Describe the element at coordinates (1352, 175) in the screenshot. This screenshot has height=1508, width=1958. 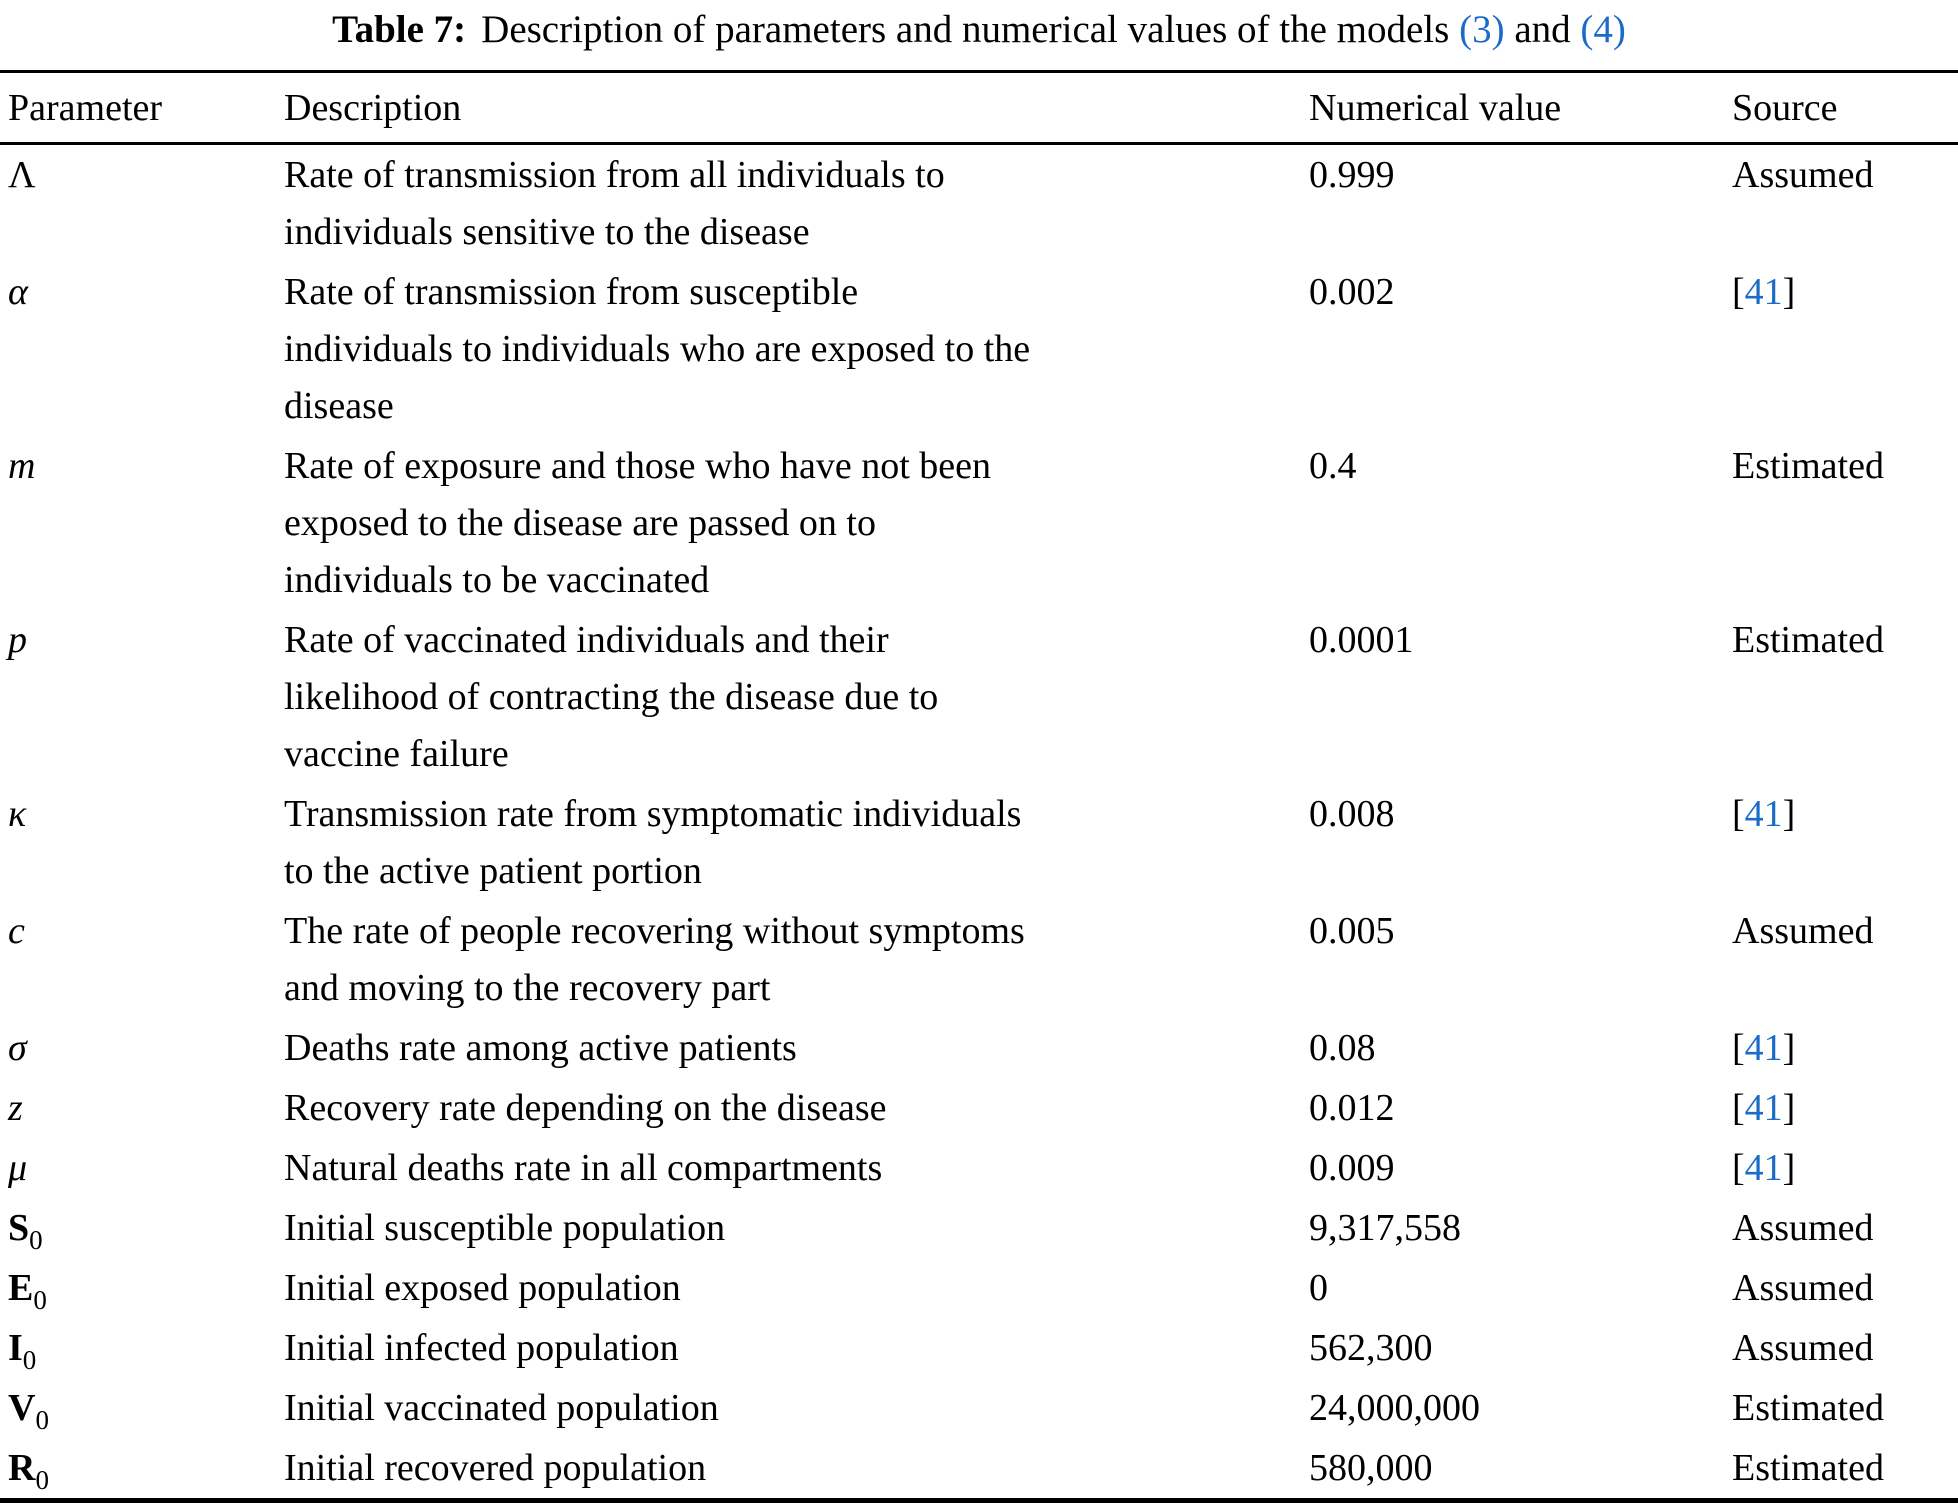
I see `value-cell: 0.999` at that location.